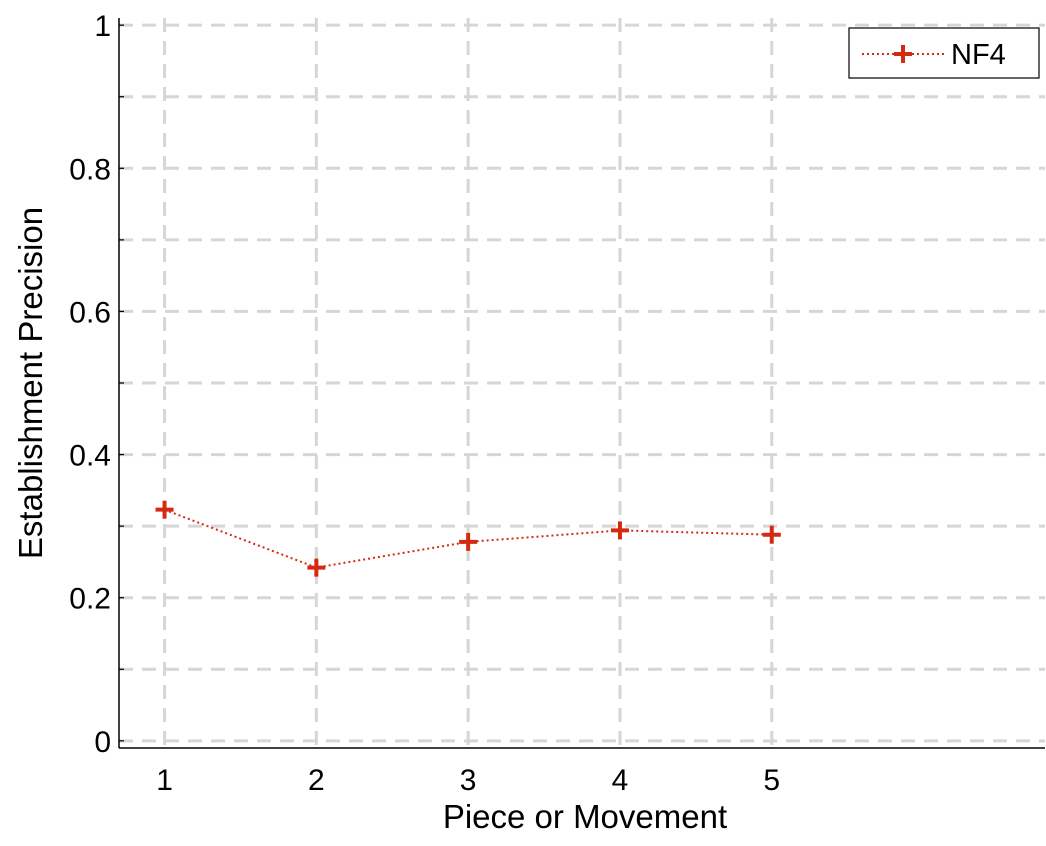 This screenshot has height=846, width=1046. I want to click on legend-series-sample, so click(903, 54).